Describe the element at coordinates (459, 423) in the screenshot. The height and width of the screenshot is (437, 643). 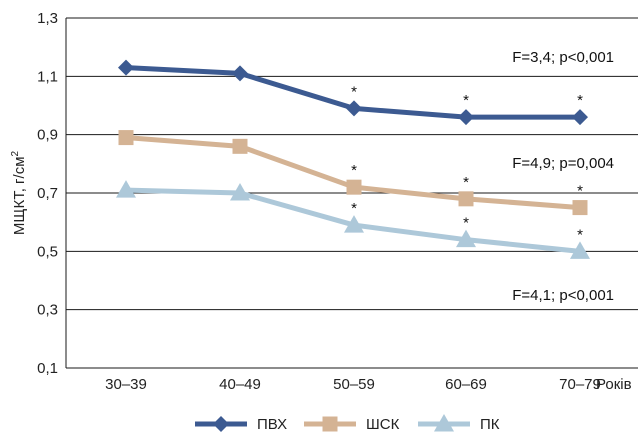
I see `legend-item: ПК` at that location.